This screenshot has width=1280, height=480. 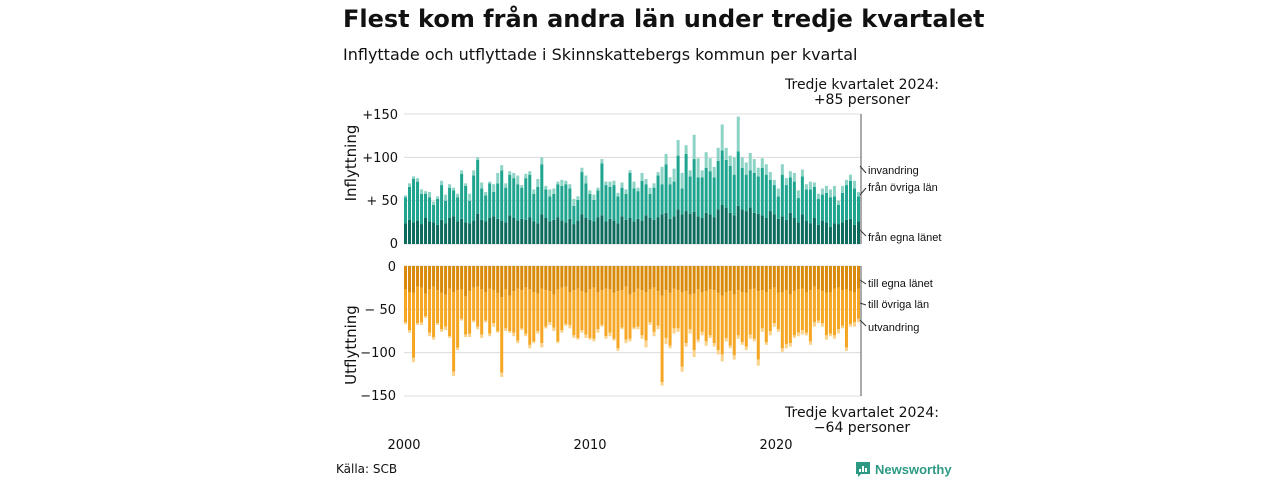 What do you see at coordinates (862, 428) in the screenshot?
I see `annotation-bottom-line2: −64 personer` at bounding box center [862, 428].